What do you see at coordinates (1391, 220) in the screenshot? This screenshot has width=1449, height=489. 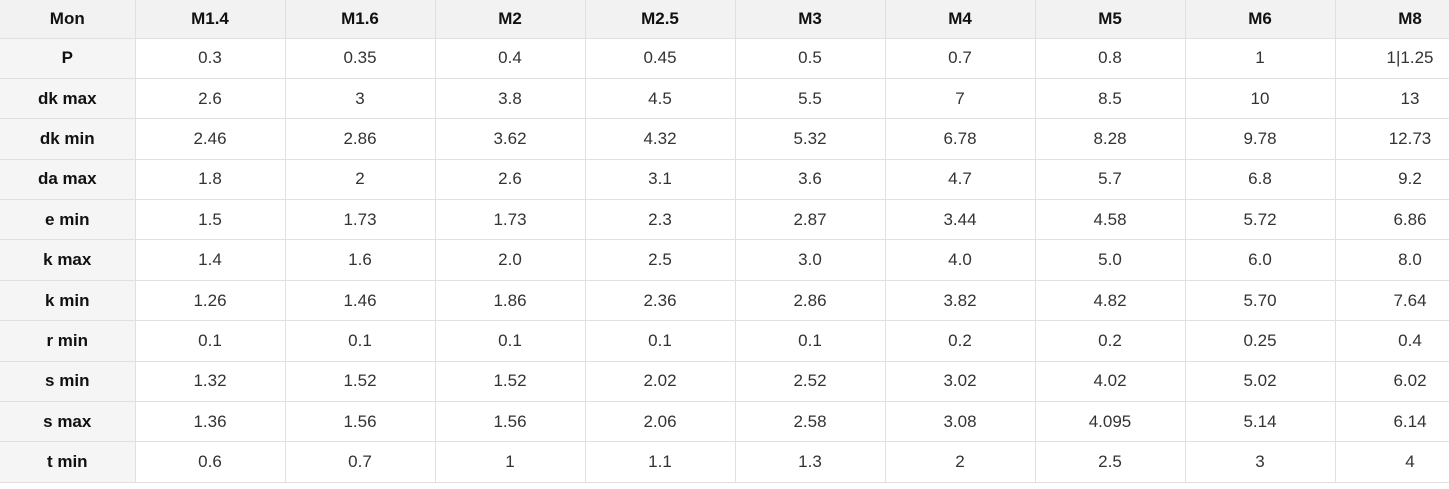 I see `data-cell: 6.86` at bounding box center [1391, 220].